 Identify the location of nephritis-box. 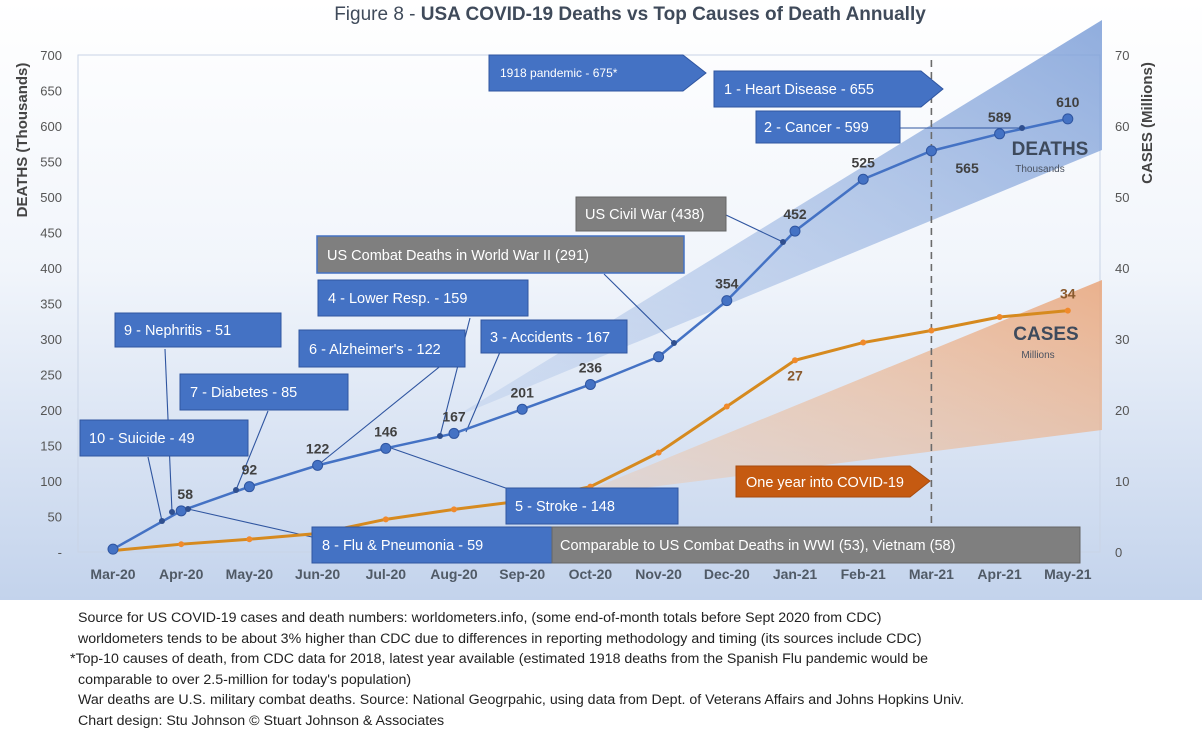
(198, 330).